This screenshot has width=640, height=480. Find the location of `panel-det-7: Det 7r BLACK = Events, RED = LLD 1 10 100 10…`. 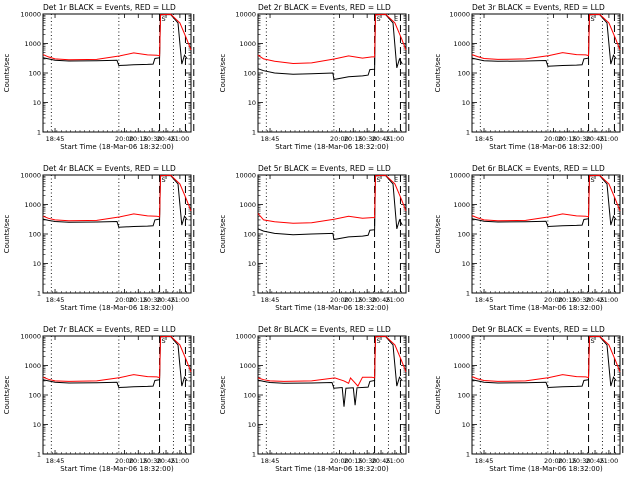

panel-det-7: Det 7r BLACK = Events, RED = LLD 1 10 100 10… is located at coordinates (99, 399).